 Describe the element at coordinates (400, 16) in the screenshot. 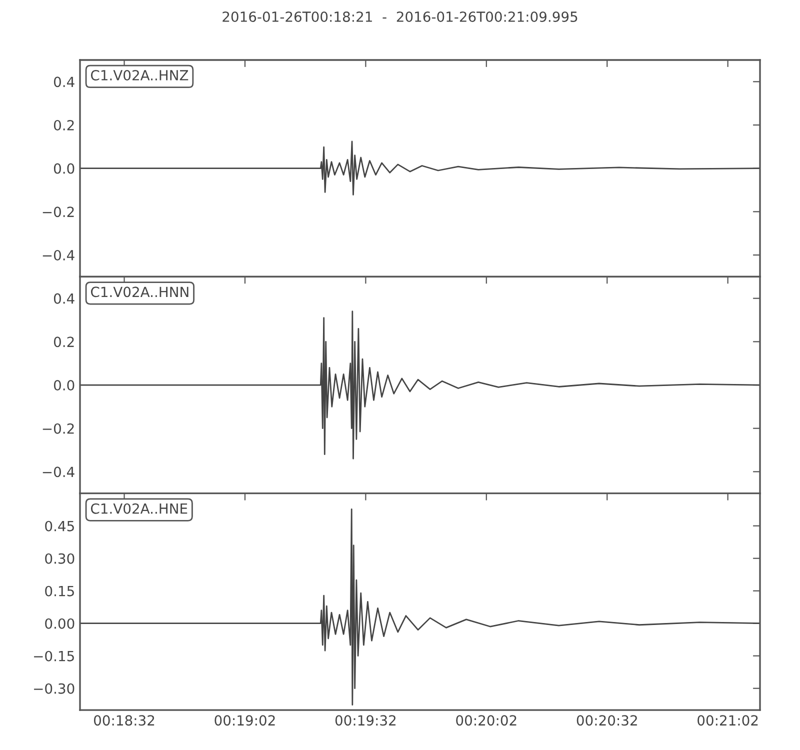

I see `chart-title: 2016-01-26T00:18:21 - 2016-01-26T00:21:09.995` at that location.